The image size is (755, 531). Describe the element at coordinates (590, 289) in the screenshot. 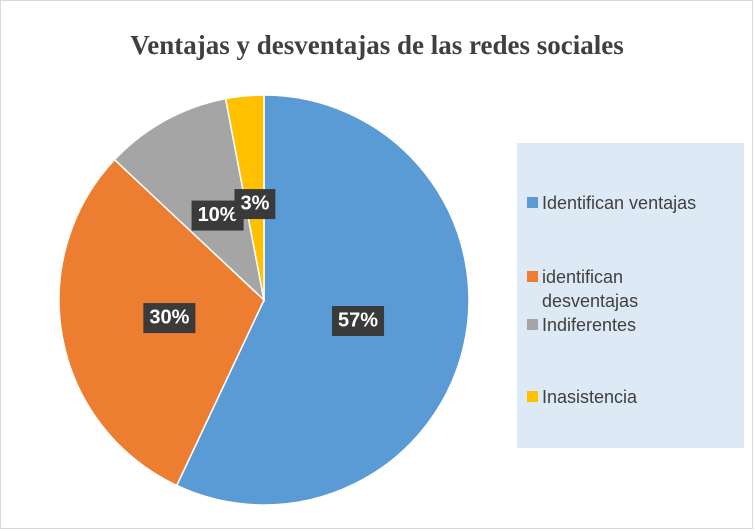

I see `legend-label: identifican desventajas` at that location.